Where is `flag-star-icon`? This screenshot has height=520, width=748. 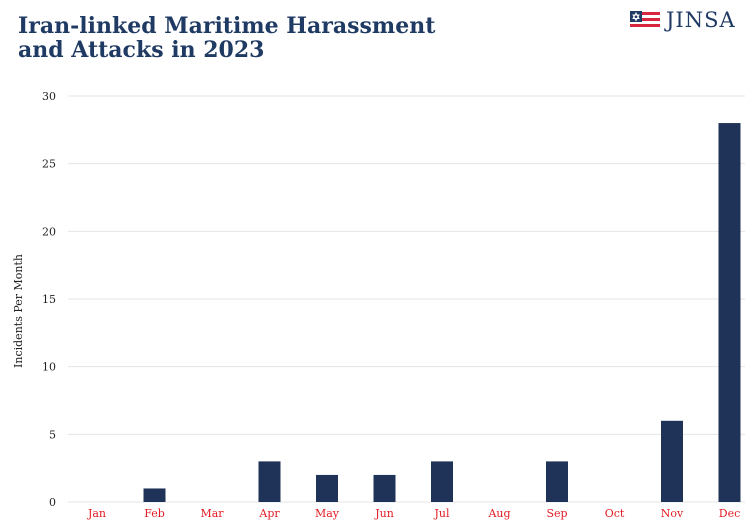
flag-star-icon is located at coordinates (645, 20).